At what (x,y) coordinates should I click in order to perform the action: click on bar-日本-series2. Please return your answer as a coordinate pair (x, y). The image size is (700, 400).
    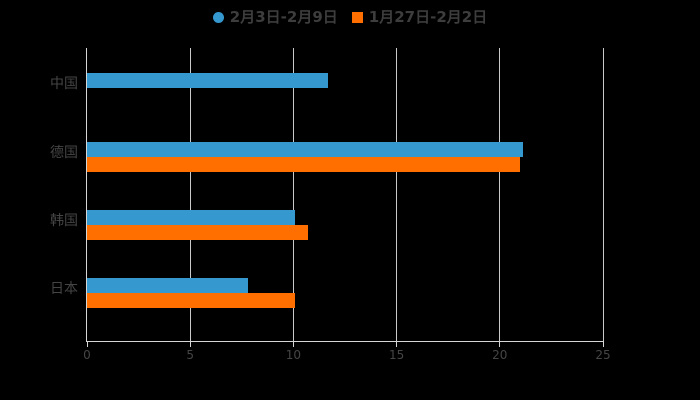
    Looking at the image, I should click on (191, 301).